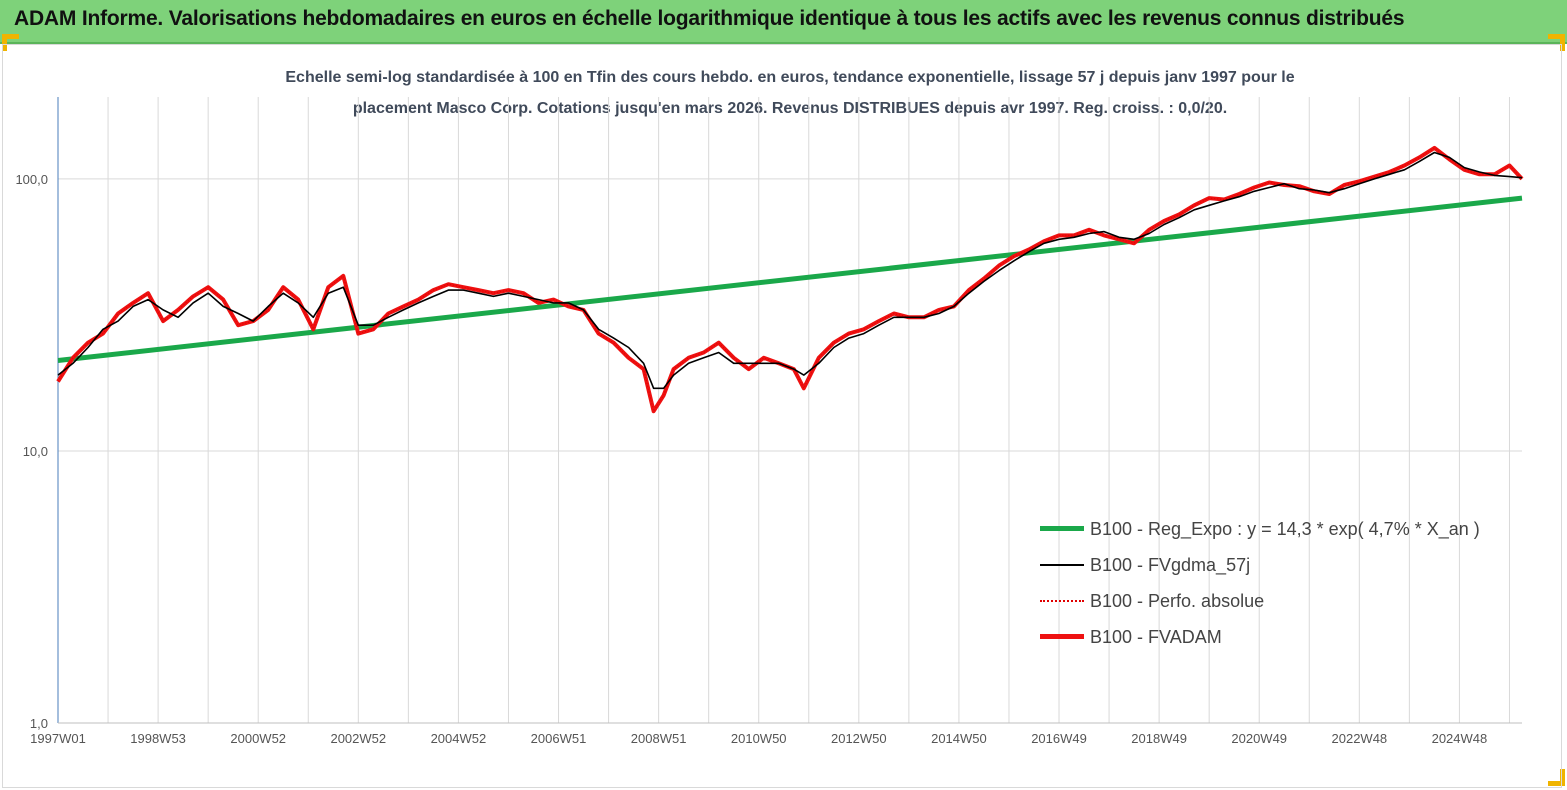  What do you see at coordinates (1062, 601) in the screenshot?
I see `legend-swatch-perfo` at bounding box center [1062, 601].